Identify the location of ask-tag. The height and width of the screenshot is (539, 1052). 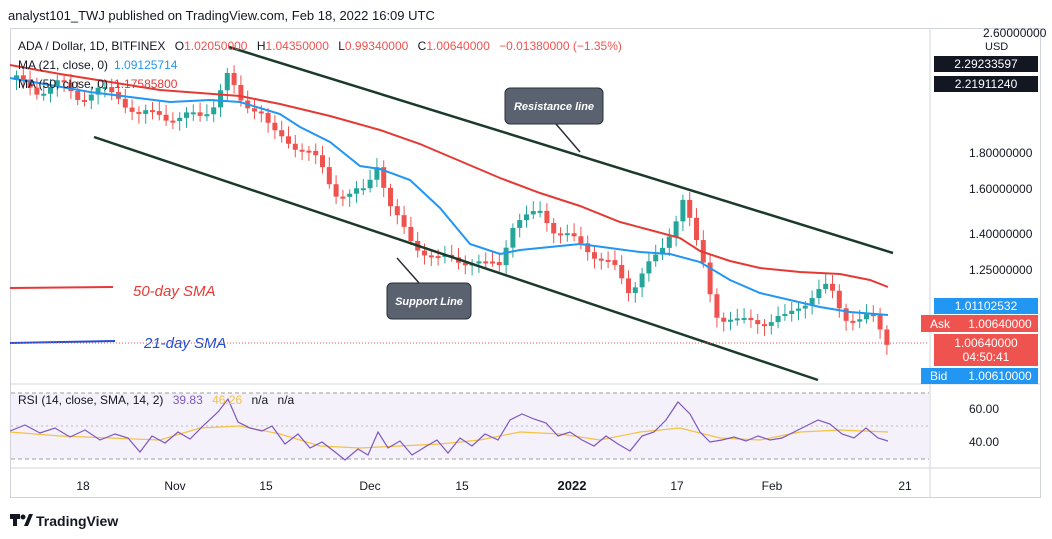
(979, 323).